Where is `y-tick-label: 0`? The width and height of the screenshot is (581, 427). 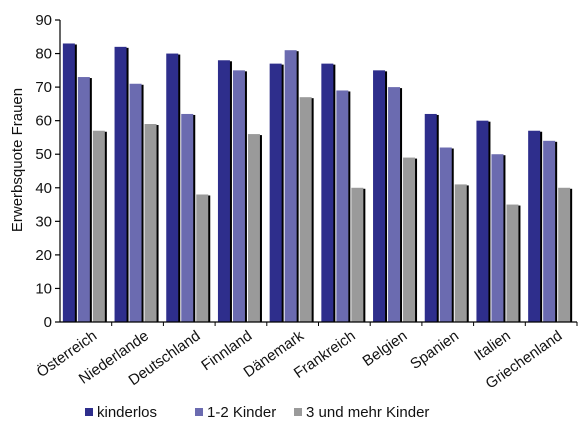
y-tick-label: 0 is located at coordinates (48, 322).